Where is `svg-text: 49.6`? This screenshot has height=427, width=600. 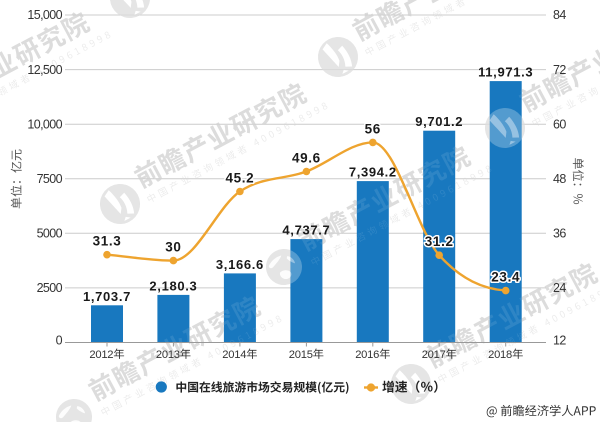 svg-text: 49.6 is located at coordinates (306, 158).